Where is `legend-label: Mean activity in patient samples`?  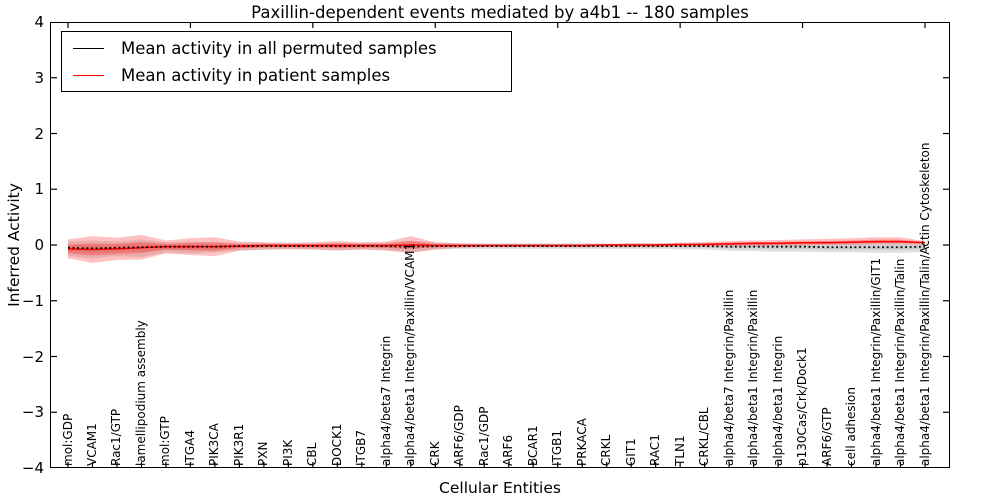 legend-label: Mean activity in patient samples is located at coordinates (256, 75).